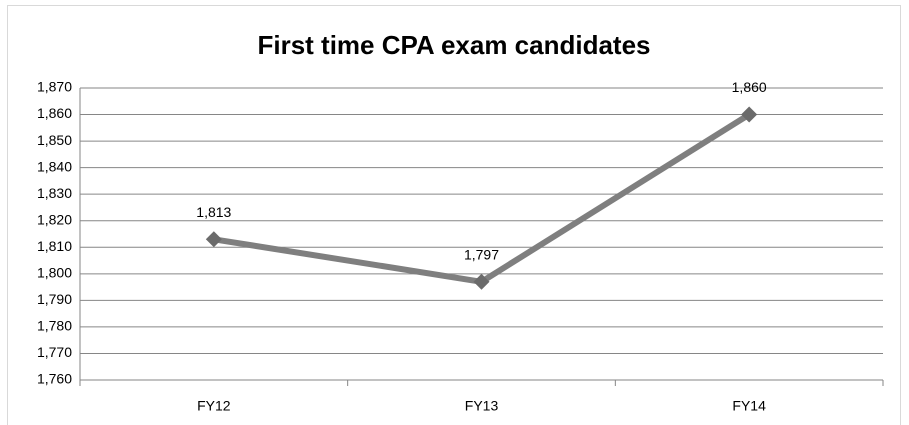  What do you see at coordinates (54, 166) in the screenshot?
I see `y-tick-label: 1,840` at bounding box center [54, 166].